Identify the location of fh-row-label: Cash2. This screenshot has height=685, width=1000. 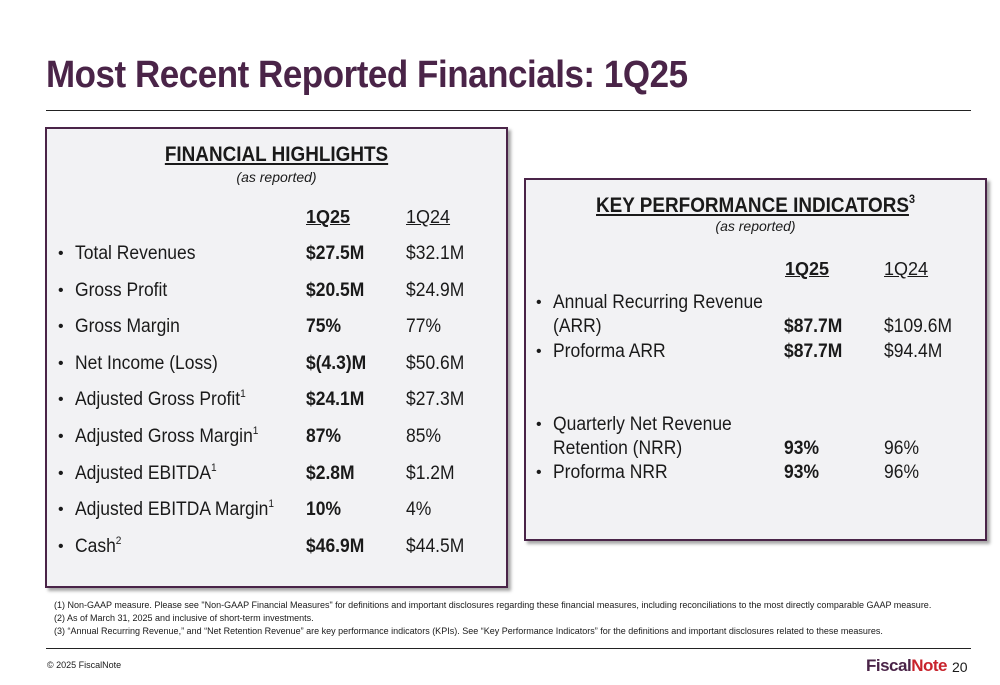
(98, 546).